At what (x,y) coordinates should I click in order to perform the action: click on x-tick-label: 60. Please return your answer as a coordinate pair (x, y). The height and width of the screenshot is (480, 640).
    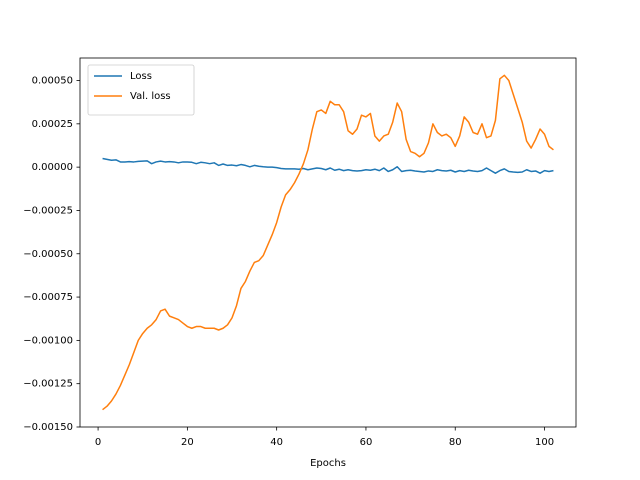
    Looking at the image, I should click on (366, 442).